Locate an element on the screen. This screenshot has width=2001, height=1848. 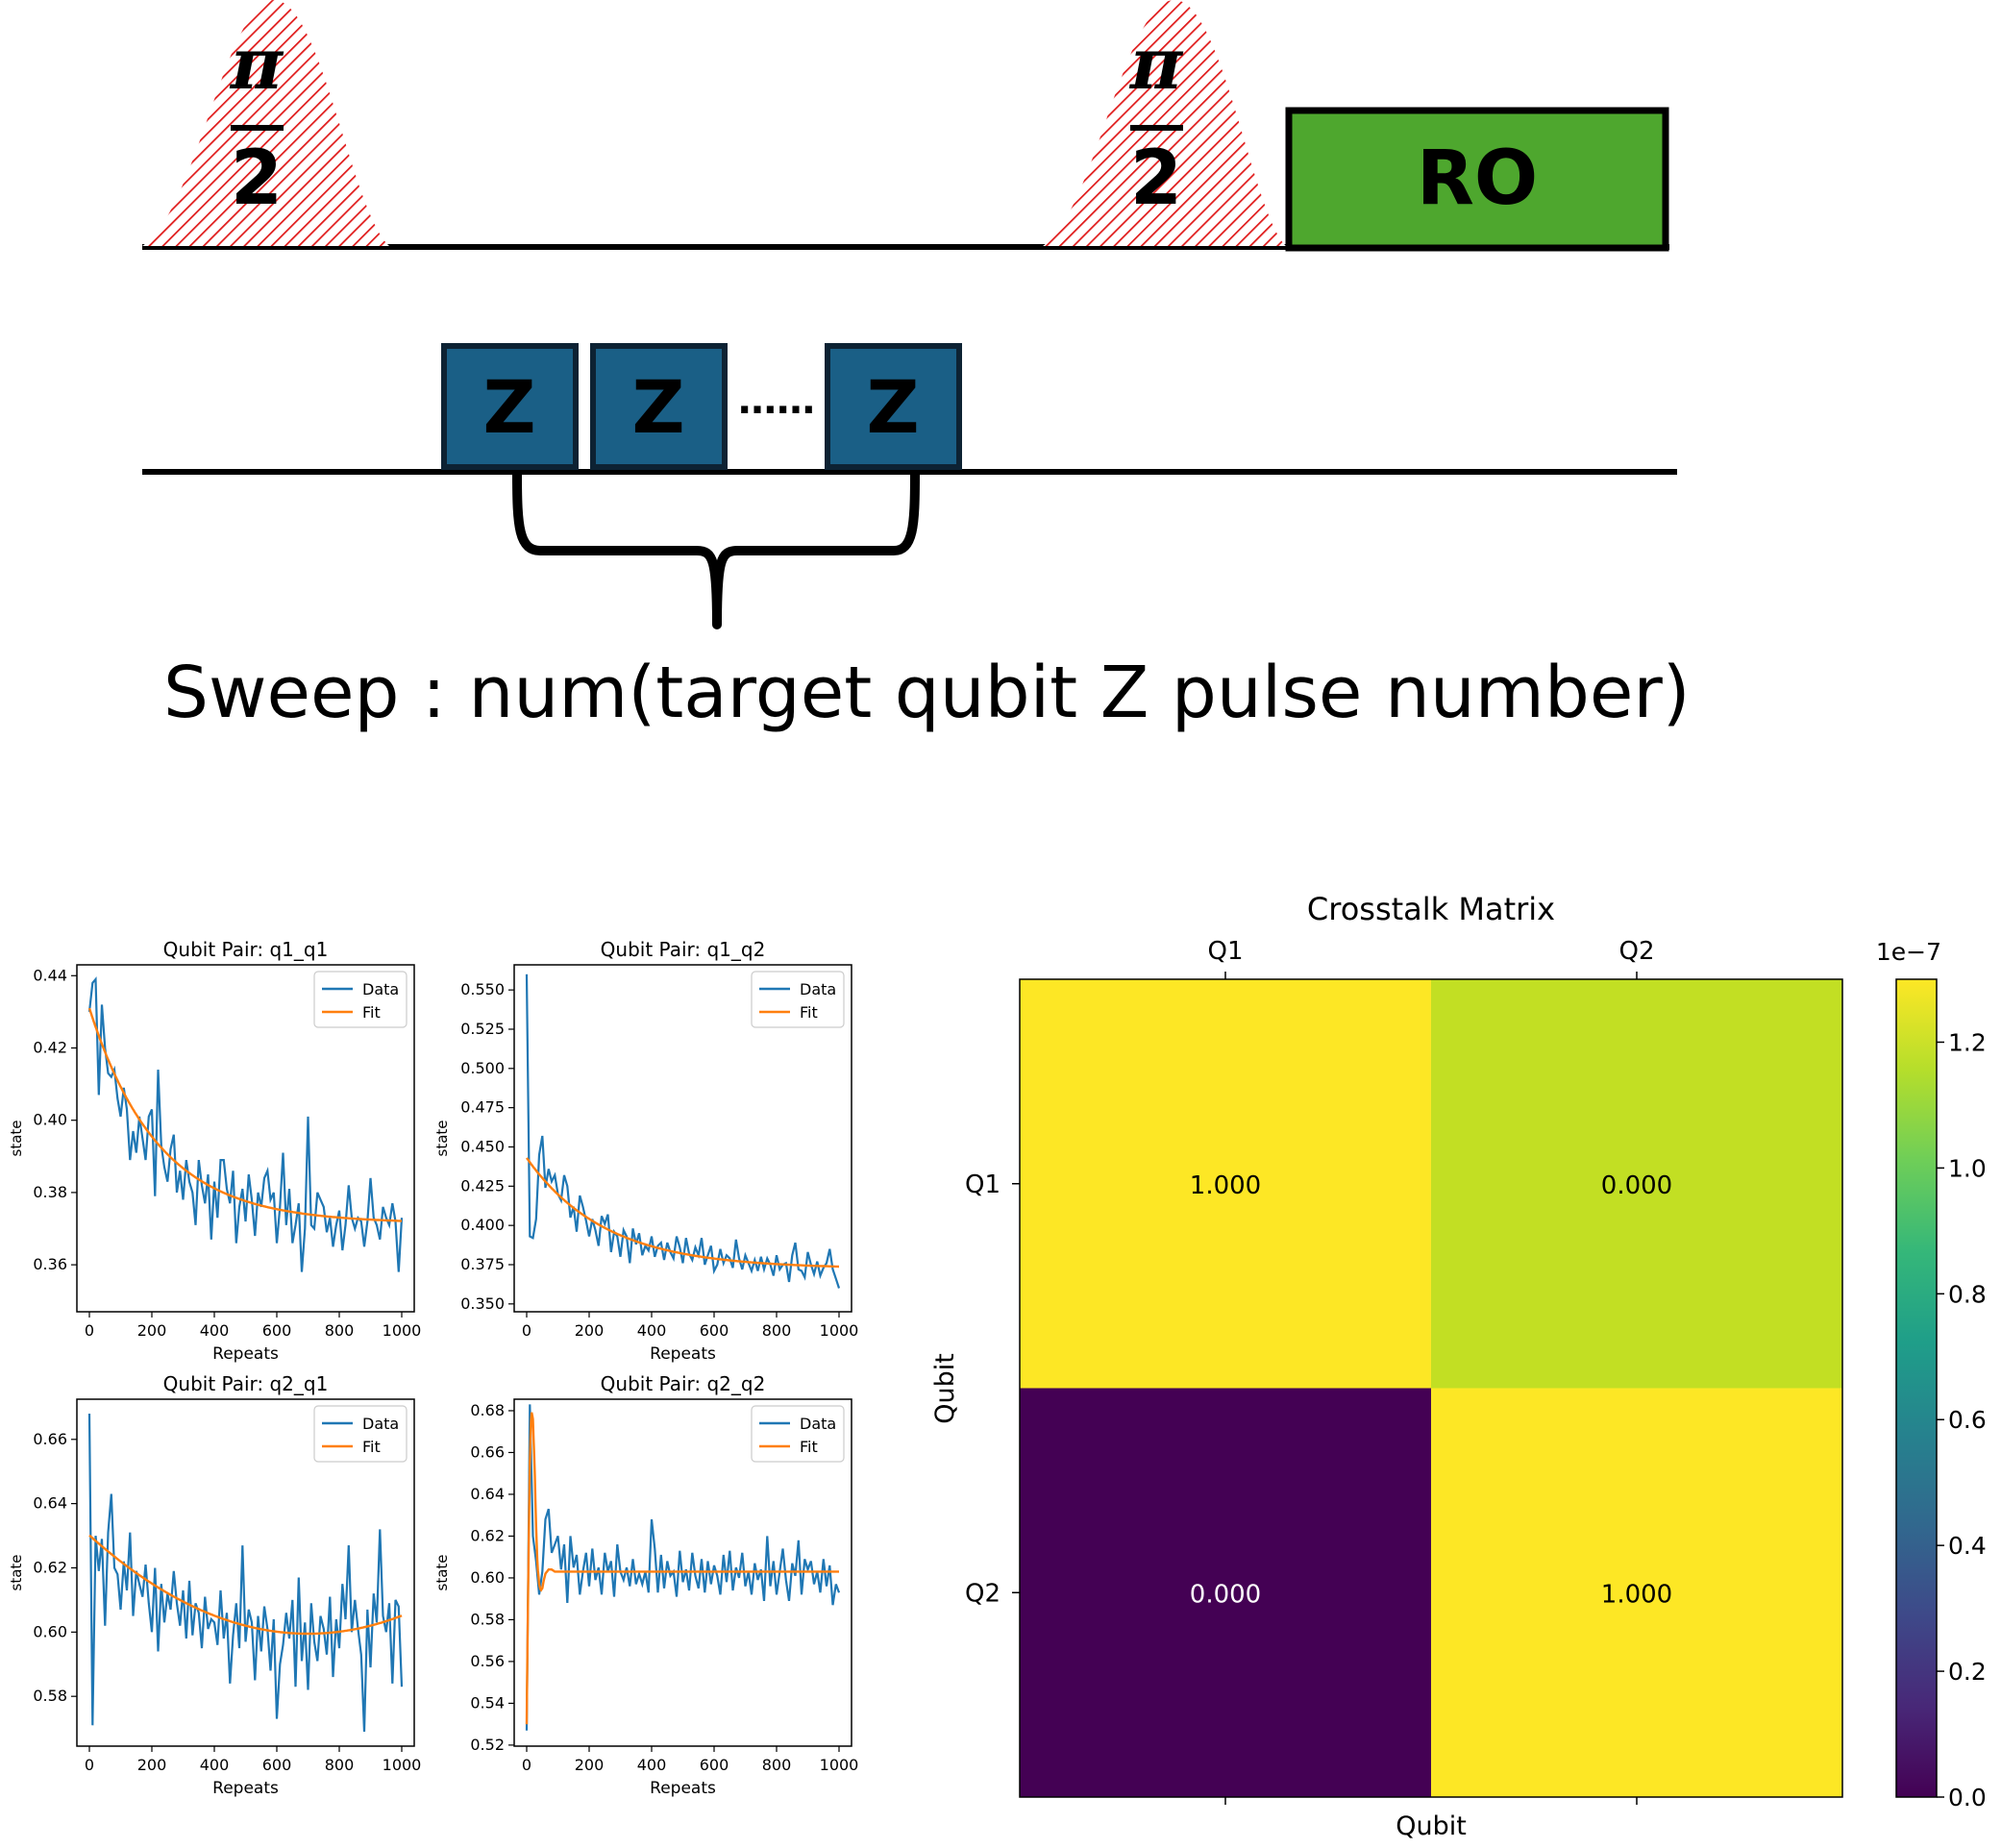
pi-half-pulse-1: π 2 is located at coordinates (265, 123).